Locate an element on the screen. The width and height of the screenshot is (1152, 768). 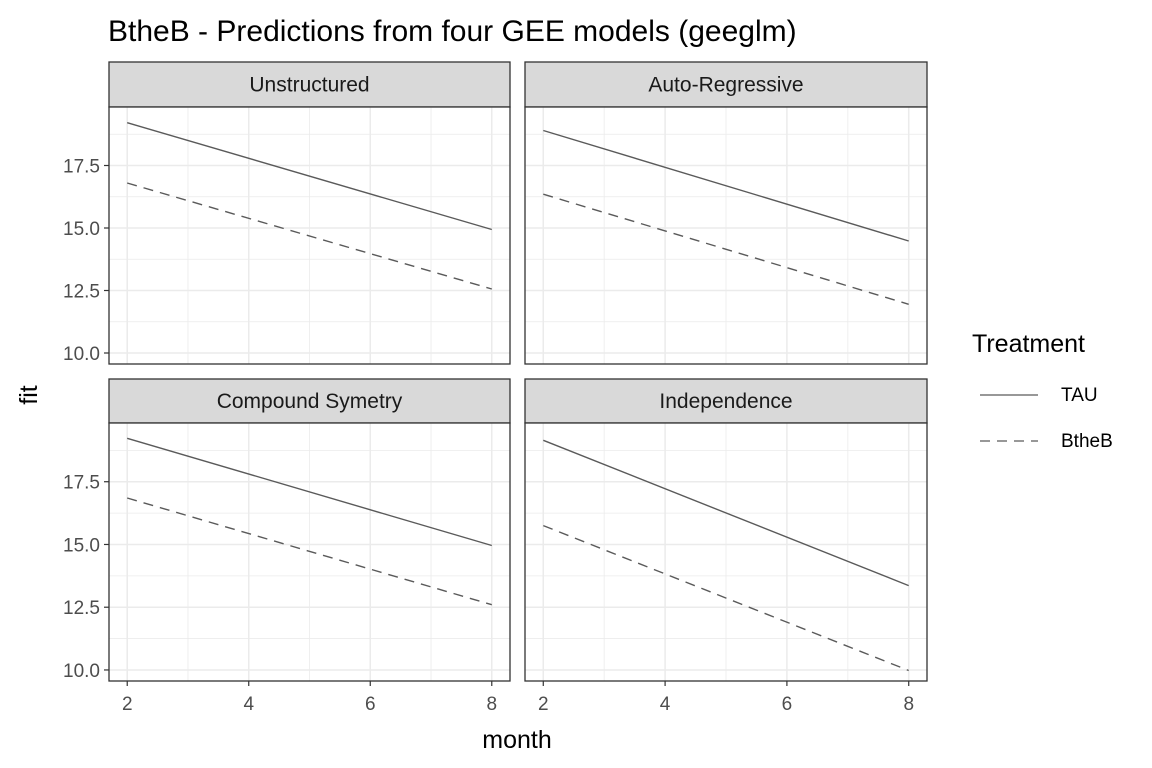
legend-label-tau: TAU is located at coordinates (1079, 395).